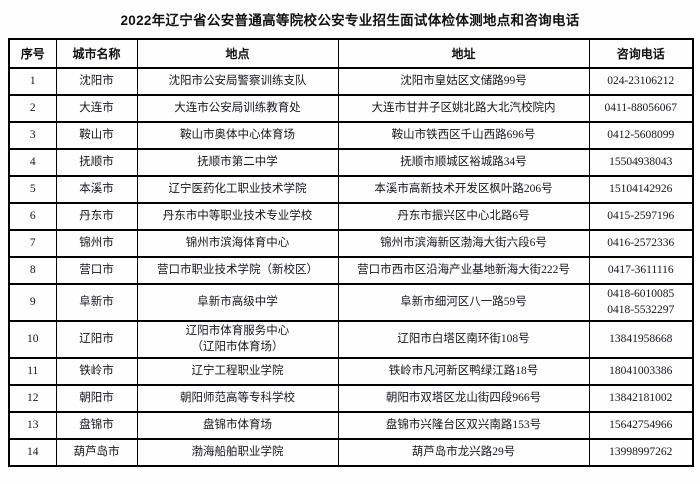 Image resolution: width=700 pixels, height=484 pixels. I want to click on cell-city: 铁岭市, so click(96, 372).